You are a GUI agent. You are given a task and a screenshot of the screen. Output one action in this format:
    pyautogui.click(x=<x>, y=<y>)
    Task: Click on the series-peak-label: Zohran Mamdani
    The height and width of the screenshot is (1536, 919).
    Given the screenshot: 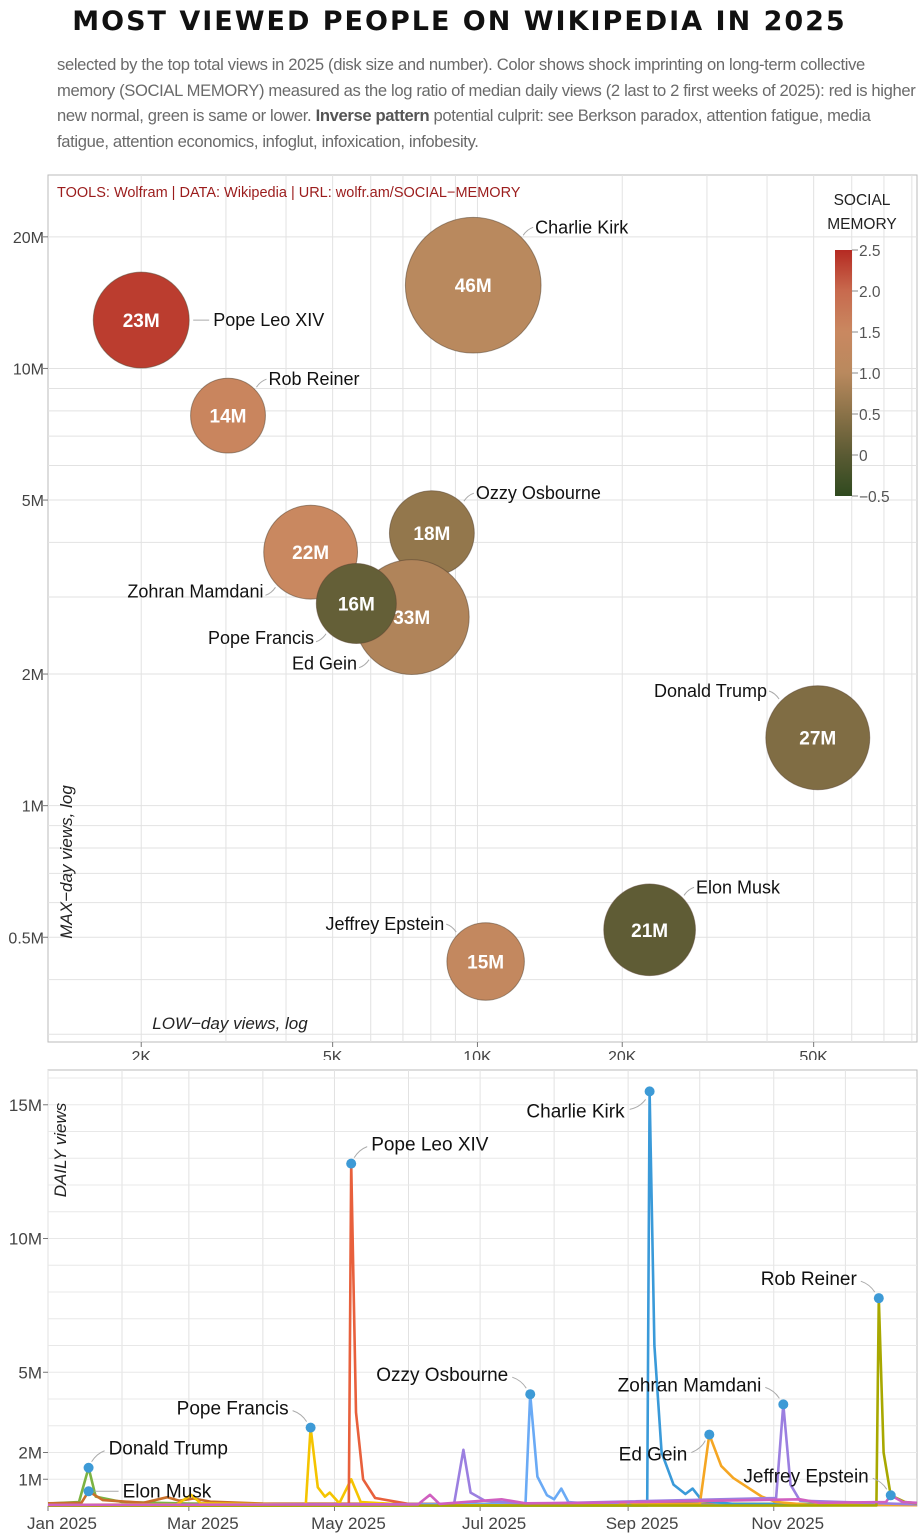 What is the action you would take?
    pyautogui.click(x=690, y=1385)
    